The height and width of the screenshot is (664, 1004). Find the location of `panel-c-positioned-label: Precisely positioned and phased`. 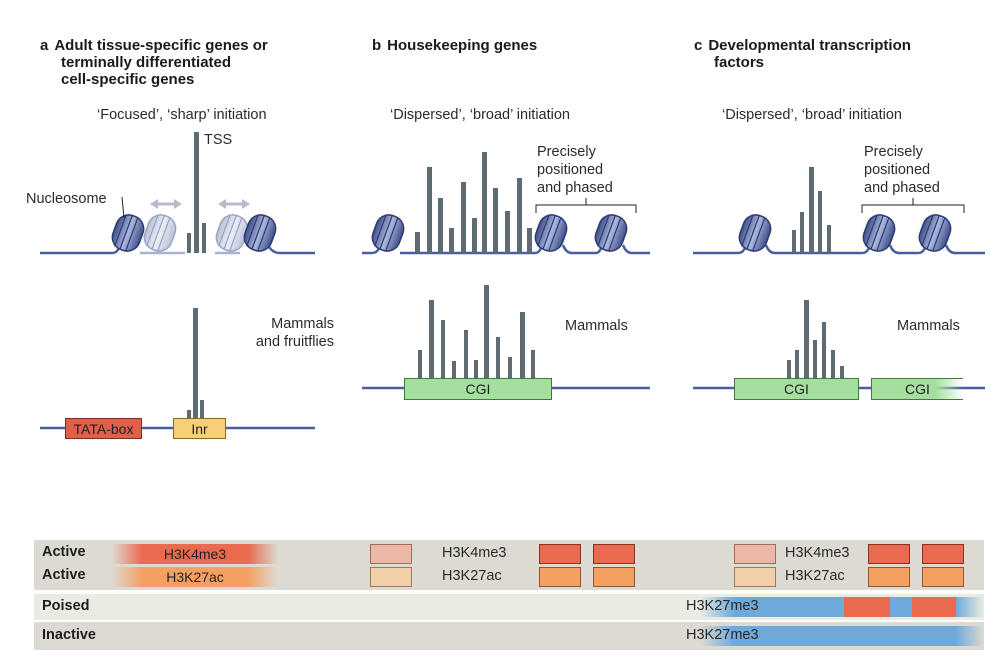

panel-c-positioned-label: Precisely positioned and phased is located at coordinates (902, 170).